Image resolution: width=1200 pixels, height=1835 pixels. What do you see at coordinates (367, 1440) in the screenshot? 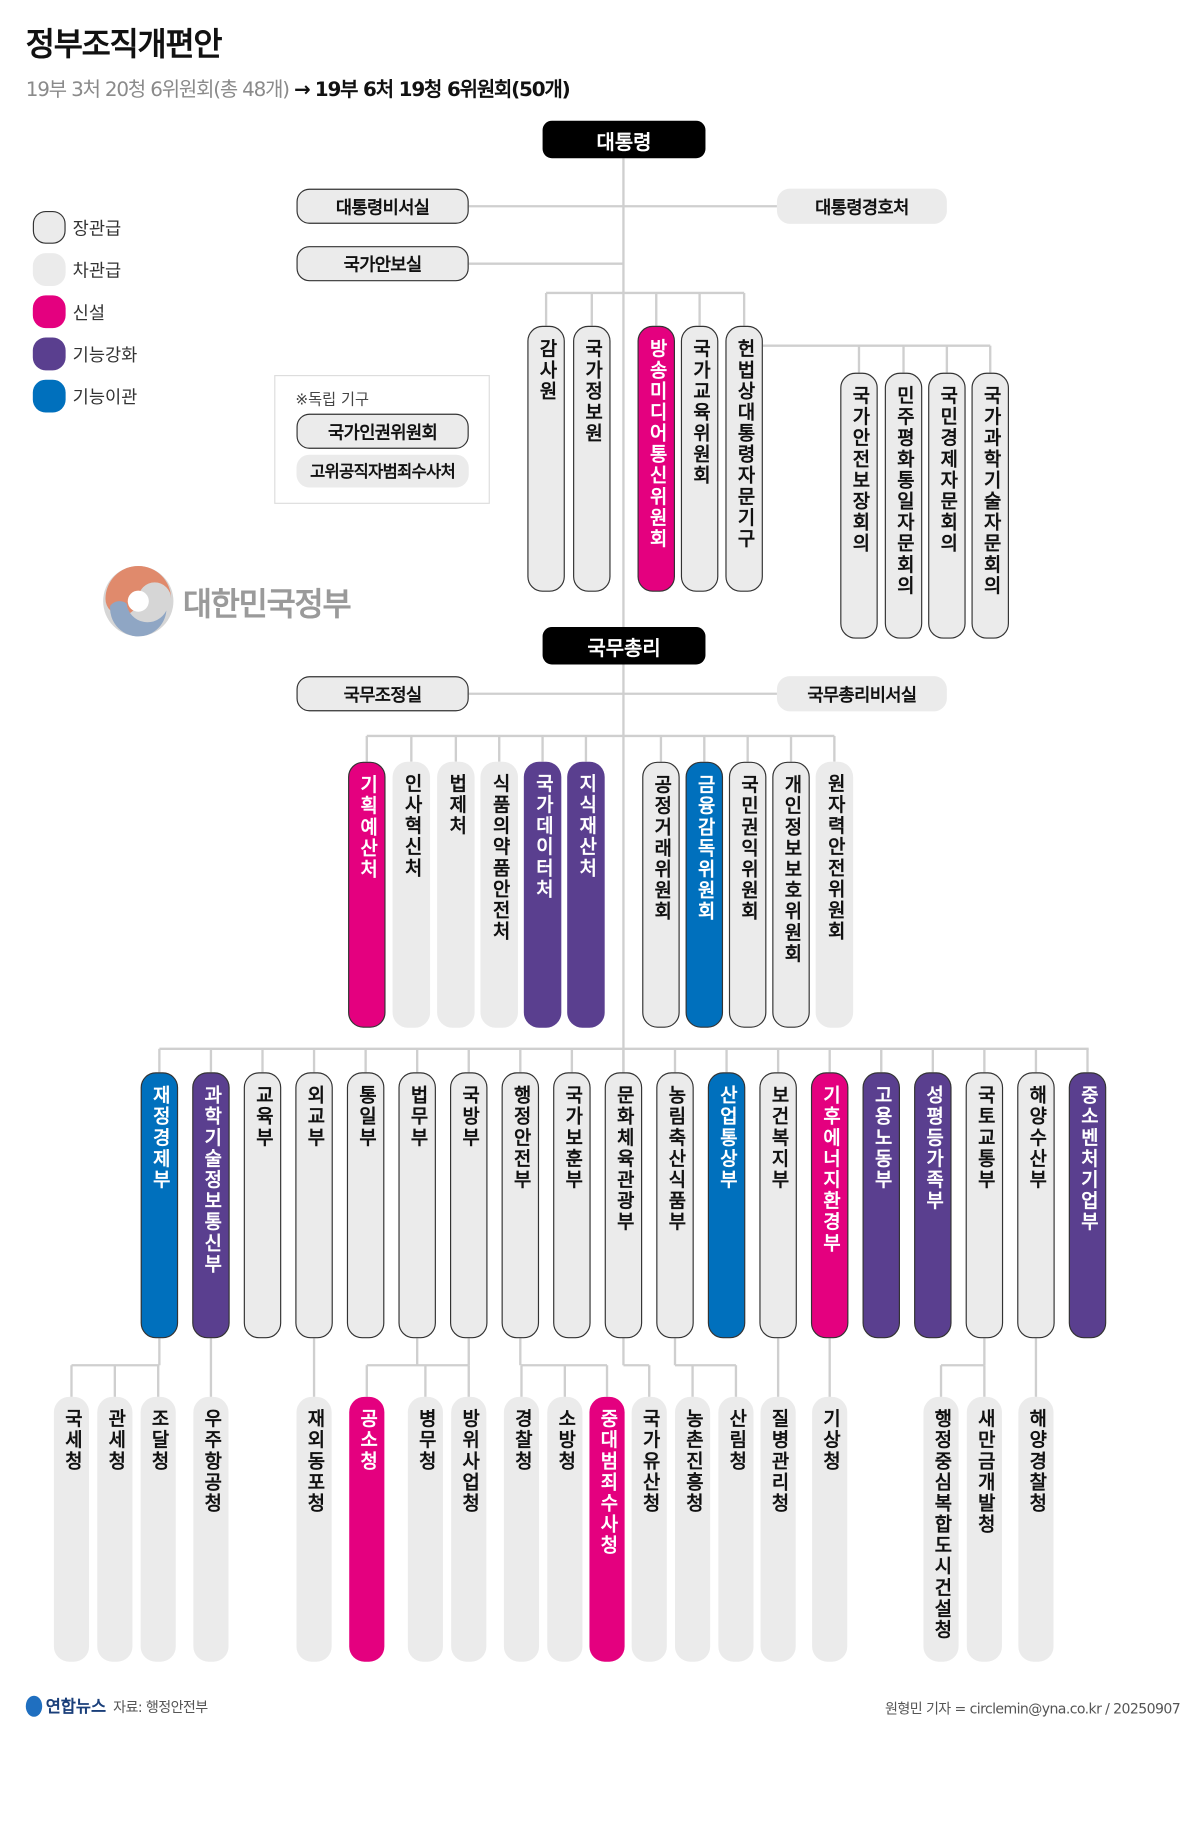
I see `agency-box-label: 공소청` at bounding box center [367, 1440].